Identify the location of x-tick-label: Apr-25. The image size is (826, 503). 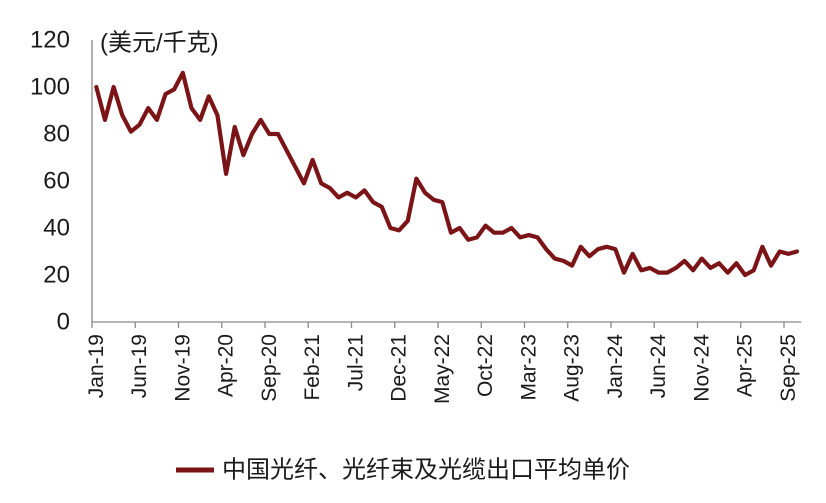
(745, 365).